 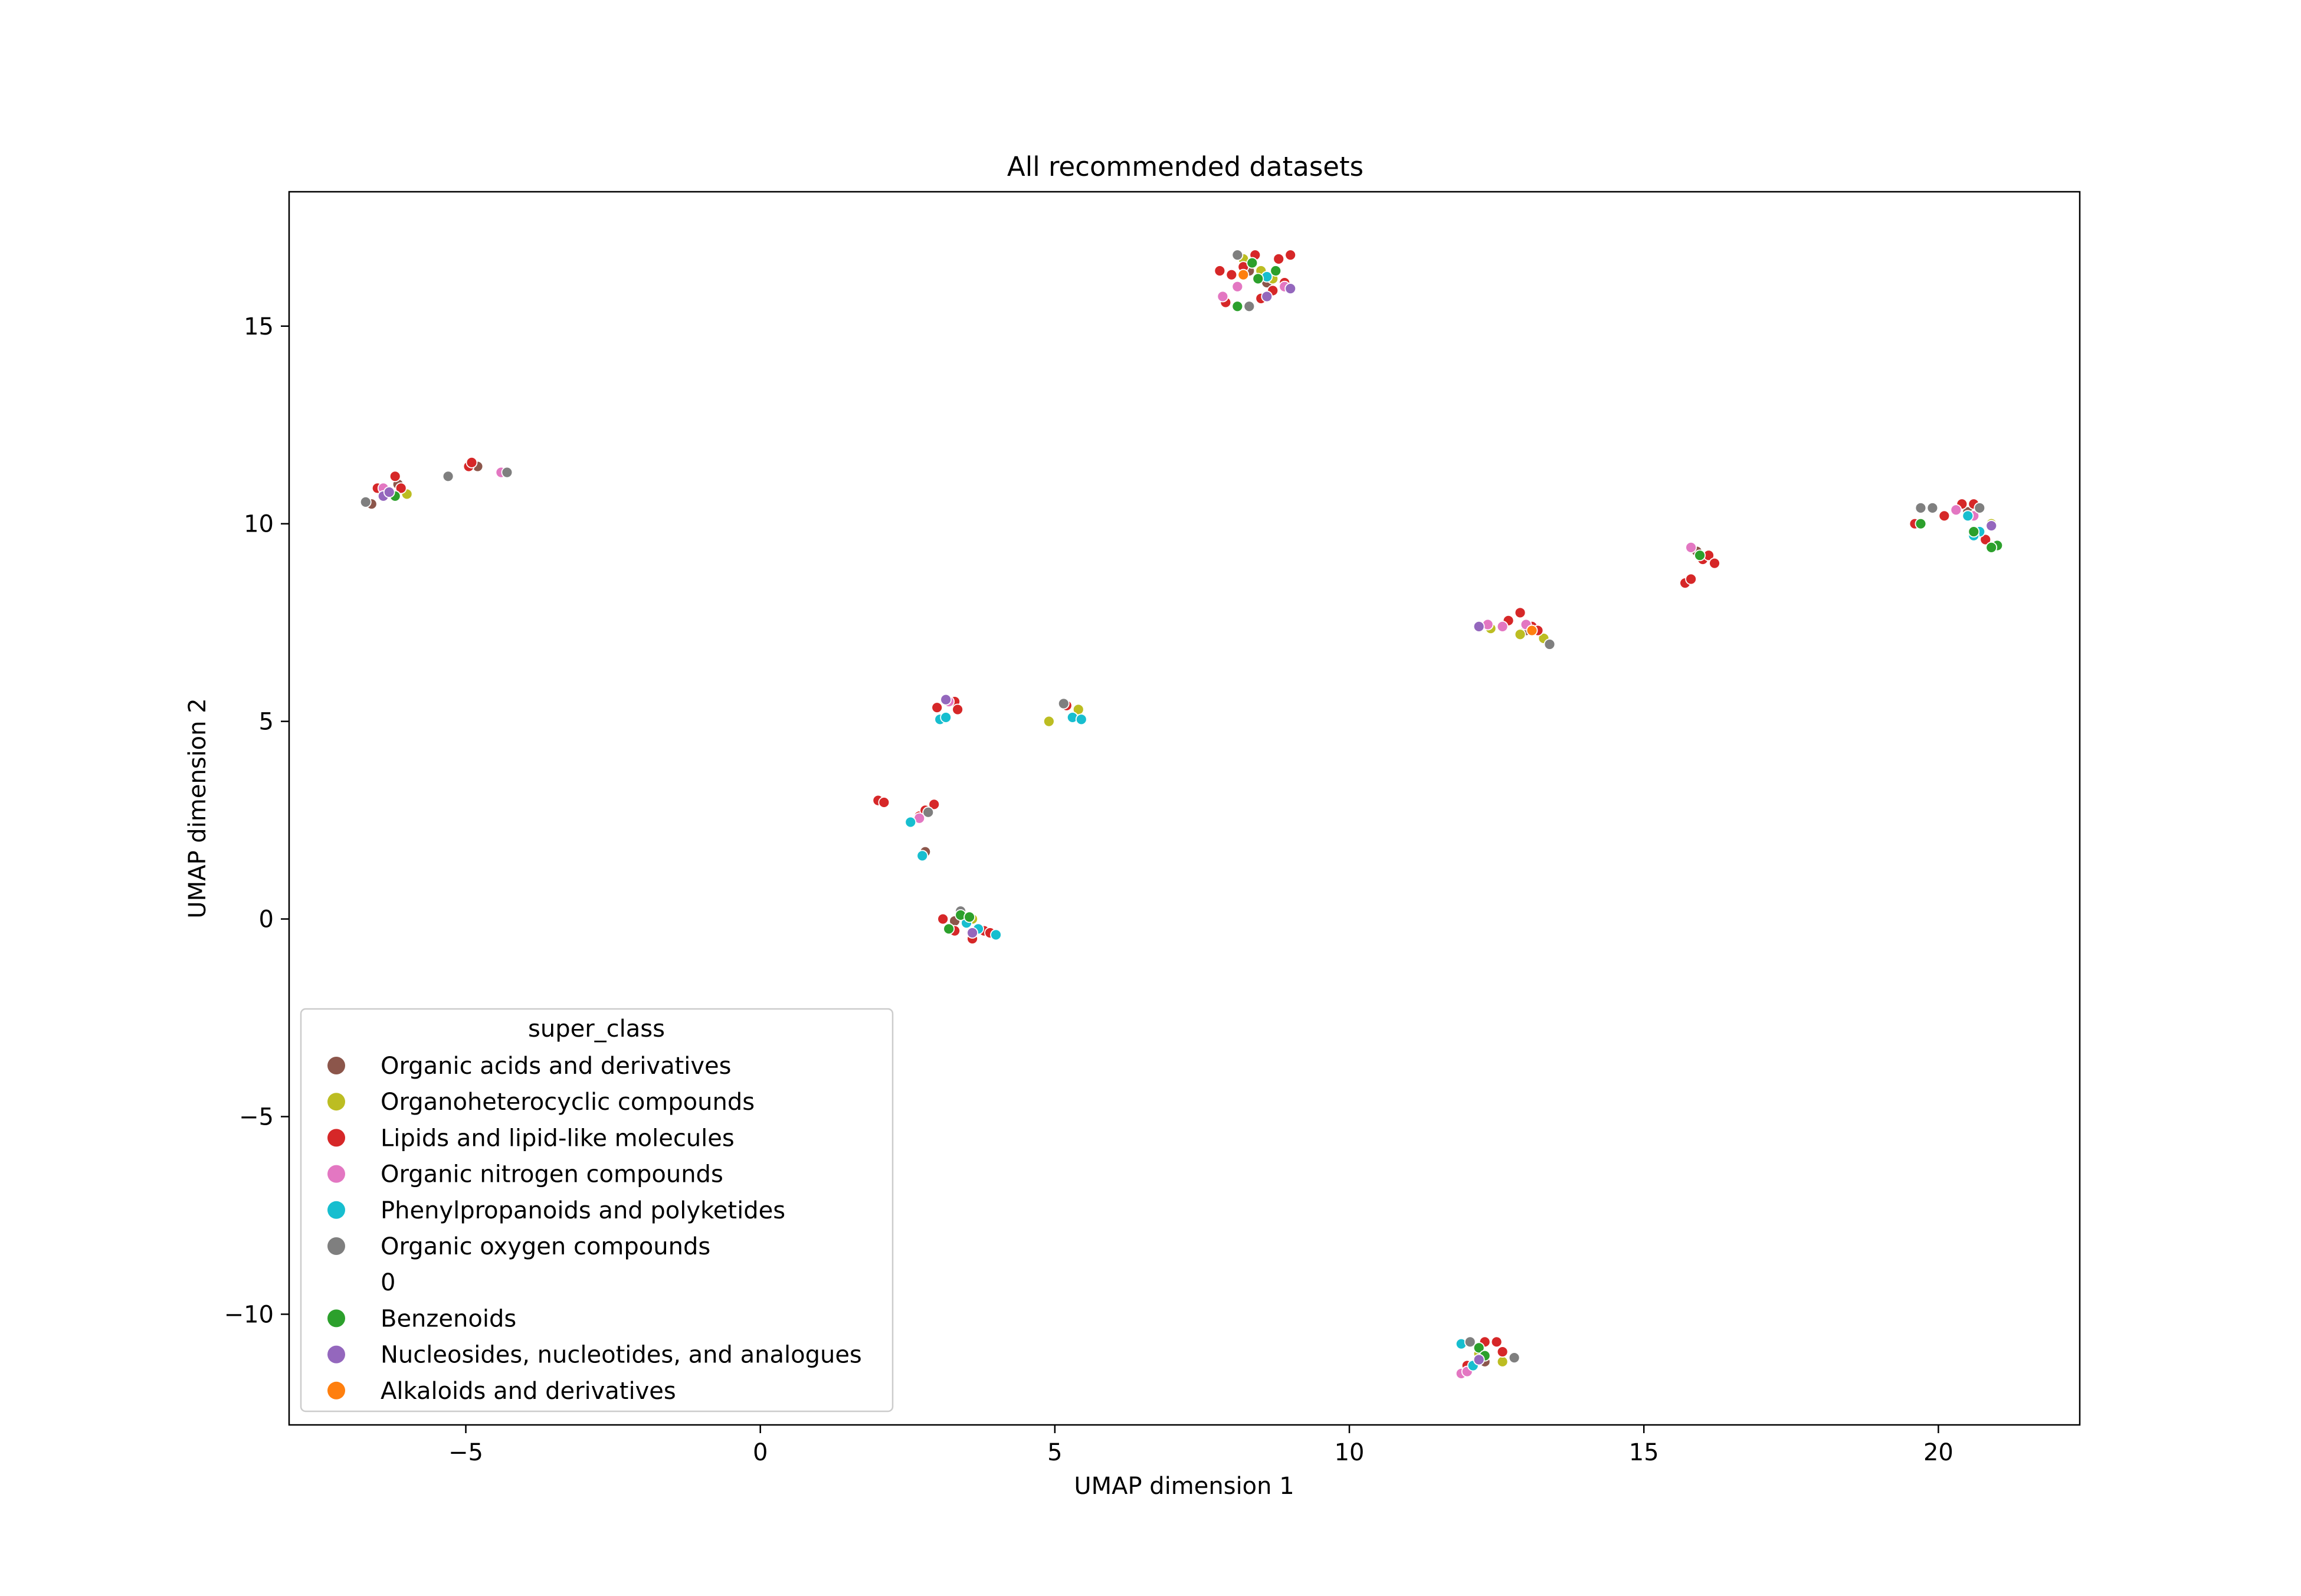 What do you see at coordinates (1350, 1452) in the screenshot?
I see `x-tick-label: 10` at bounding box center [1350, 1452].